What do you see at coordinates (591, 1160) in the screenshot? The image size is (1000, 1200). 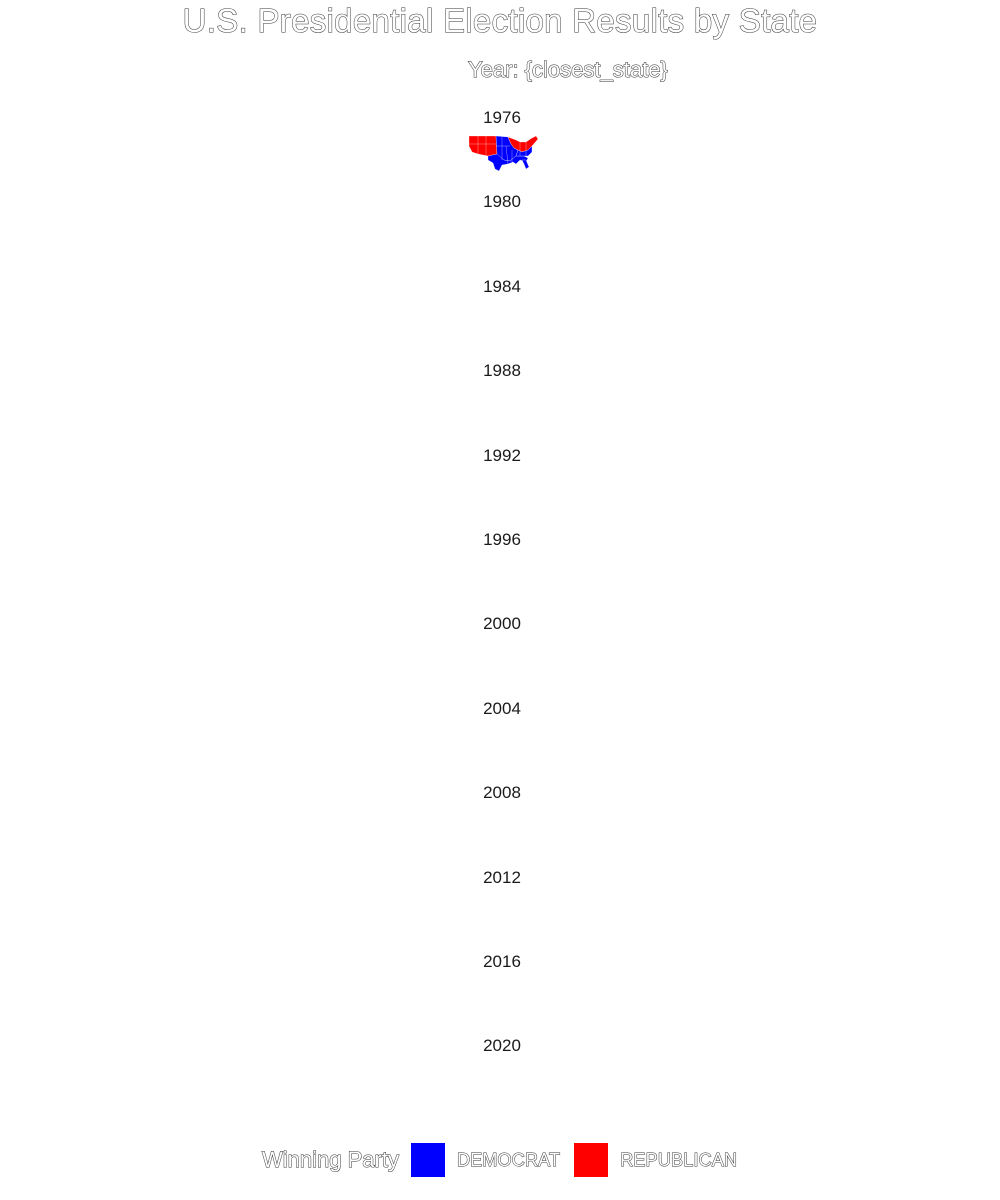 I see `legend-swatch-republican` at bounding box center [591, 1160].